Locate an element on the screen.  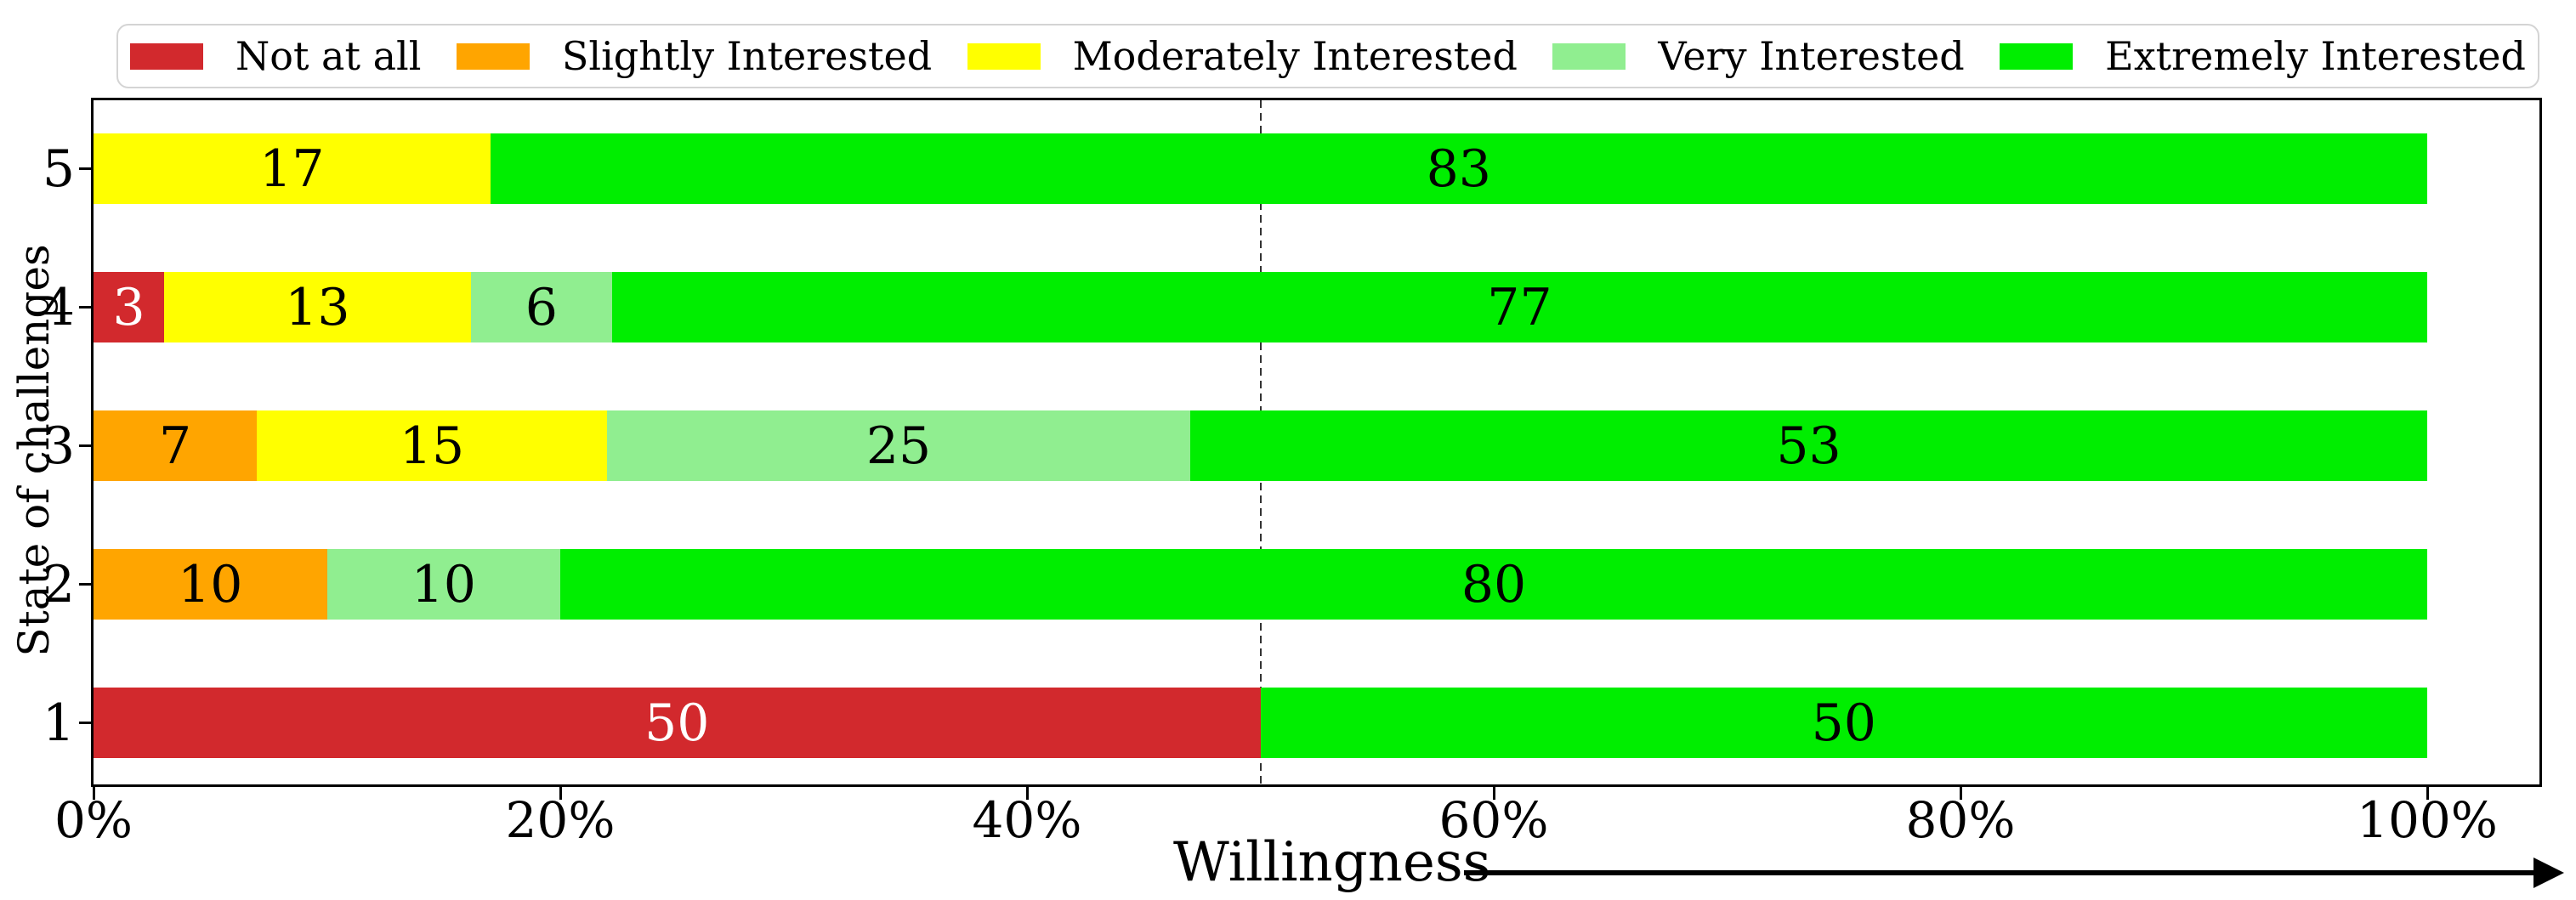
bar-segment-extremely-interested: 50 is located at coordinates (1843, 723).